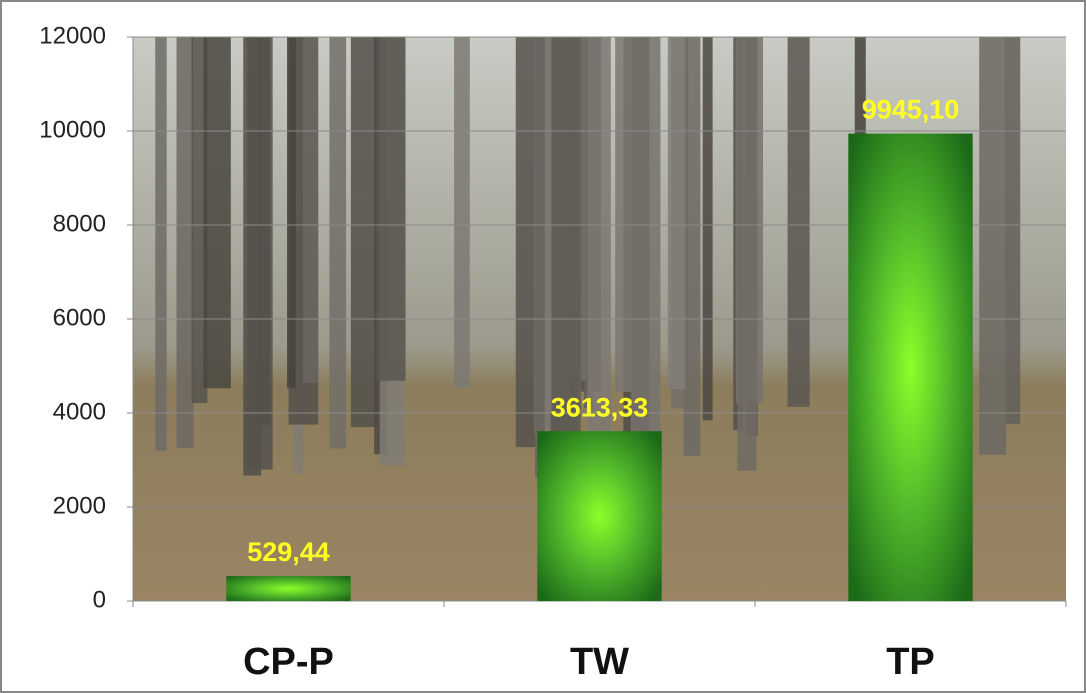 The height and width of the screenshot is (693, 1086). I want to click on y-tick-label: 6000, so click(79, 317).